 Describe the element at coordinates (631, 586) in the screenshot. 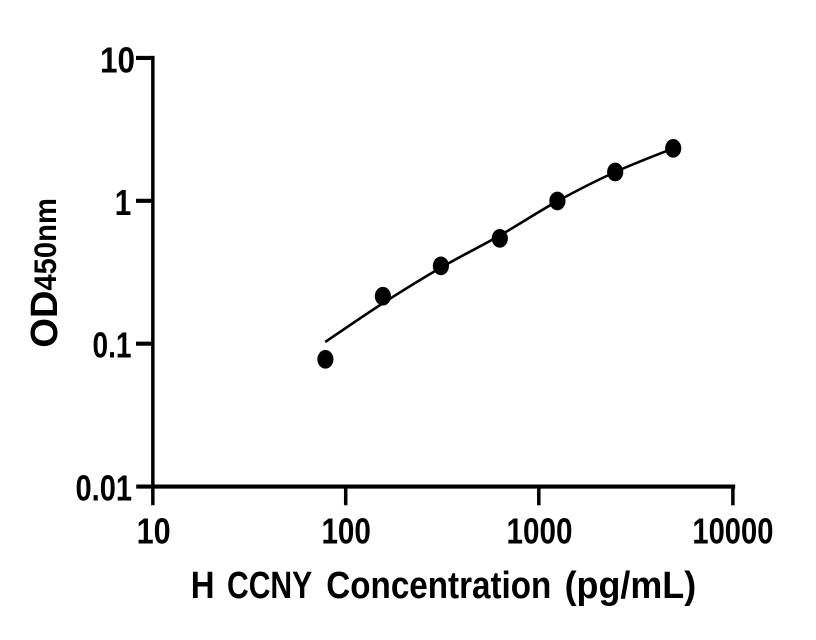

I see `svg-text: (pg/mL)` at that location.